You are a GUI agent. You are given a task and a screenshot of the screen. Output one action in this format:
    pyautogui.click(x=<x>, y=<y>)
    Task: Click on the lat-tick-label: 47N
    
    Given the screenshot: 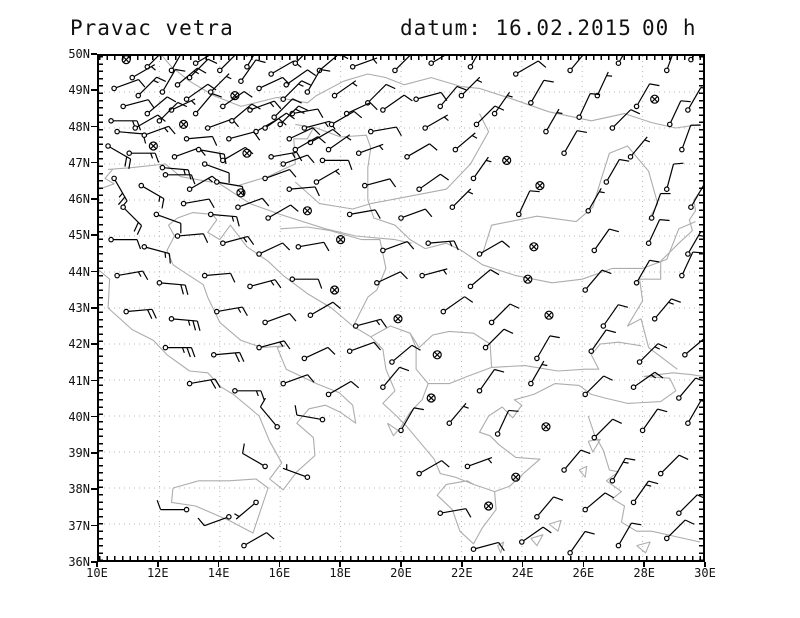 What is the action you would take?
    pyautogui.click(x=79, y=162)
    